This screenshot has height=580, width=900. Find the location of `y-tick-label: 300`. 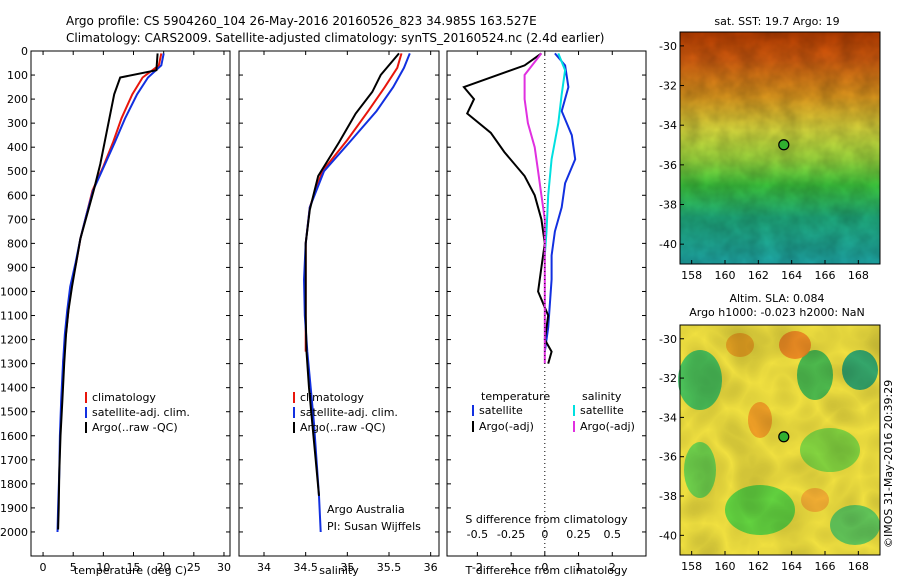

y-tick-label: 300 is located at coordinates (17, 123).